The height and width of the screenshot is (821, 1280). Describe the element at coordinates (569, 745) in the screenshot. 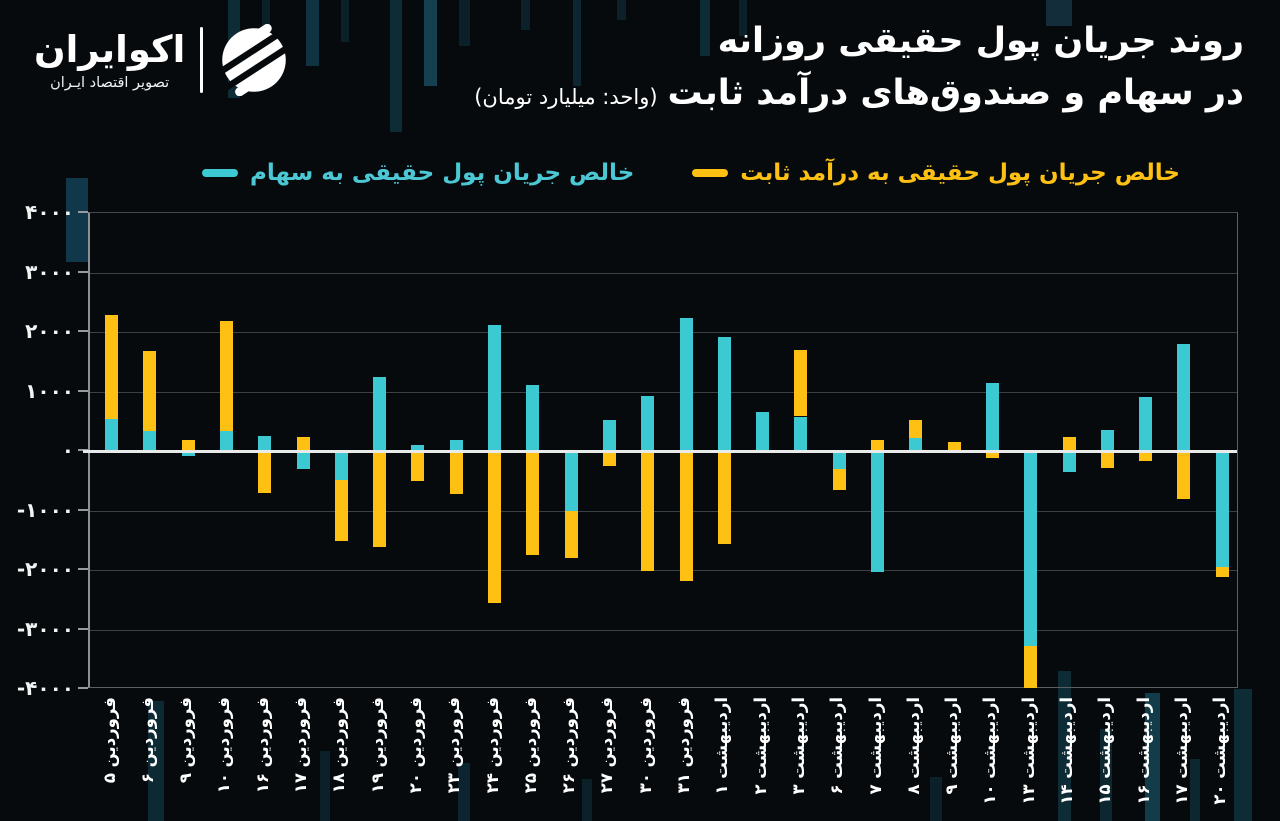

I see `x-axis-label: فروردین ۲۶` at that location.